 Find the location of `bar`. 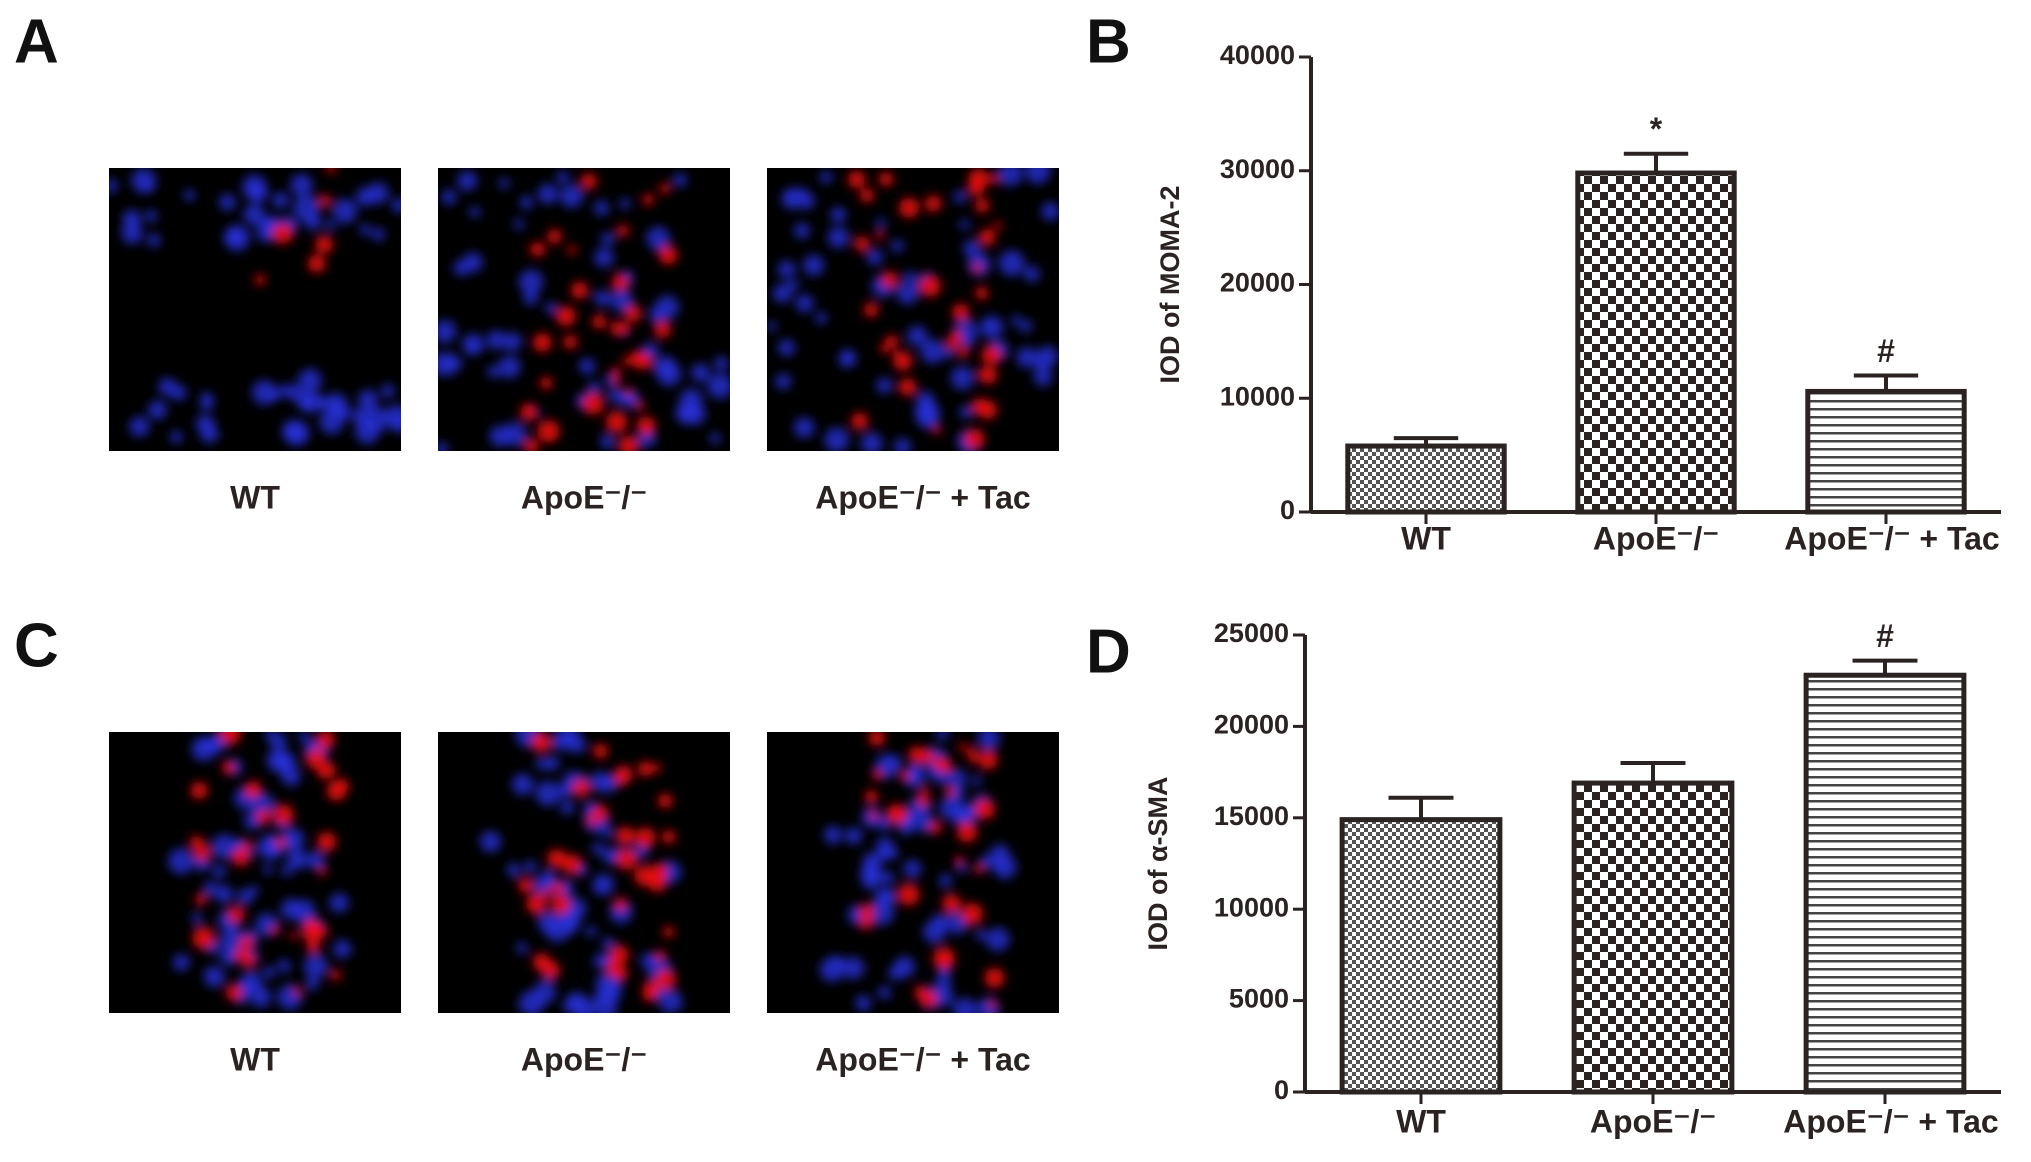

bar is located at coordinates (1426, 479).